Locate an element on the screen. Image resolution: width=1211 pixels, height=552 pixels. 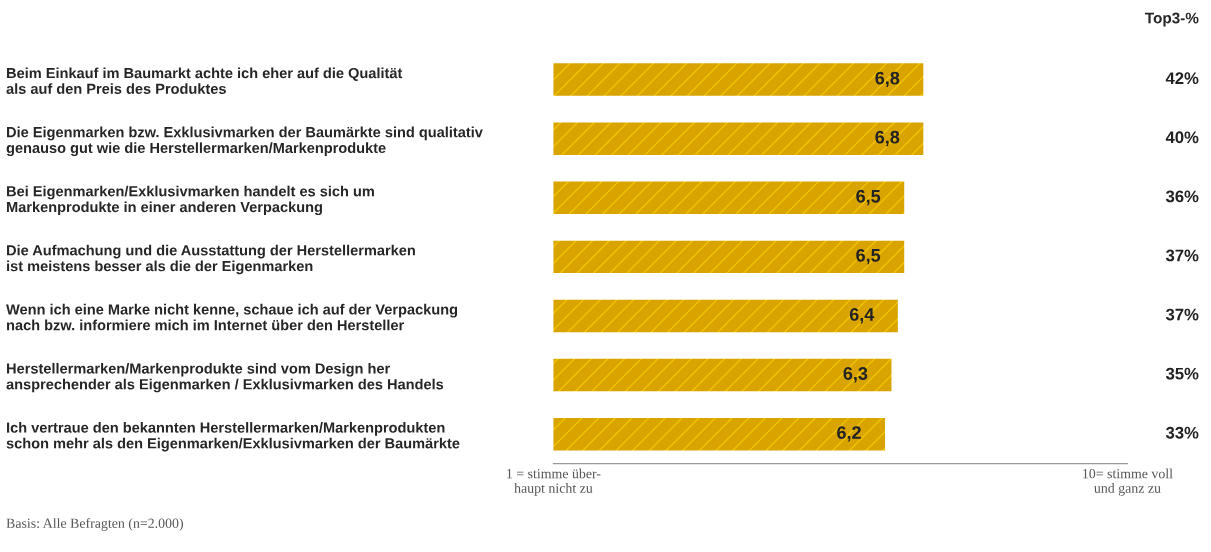
y-tick-label: Herstellermarken/Markenprodukte sind vom Design her ansprechender als Eigenmarken / Exklusivmarken des Handels is located at coordinates (225, 377).